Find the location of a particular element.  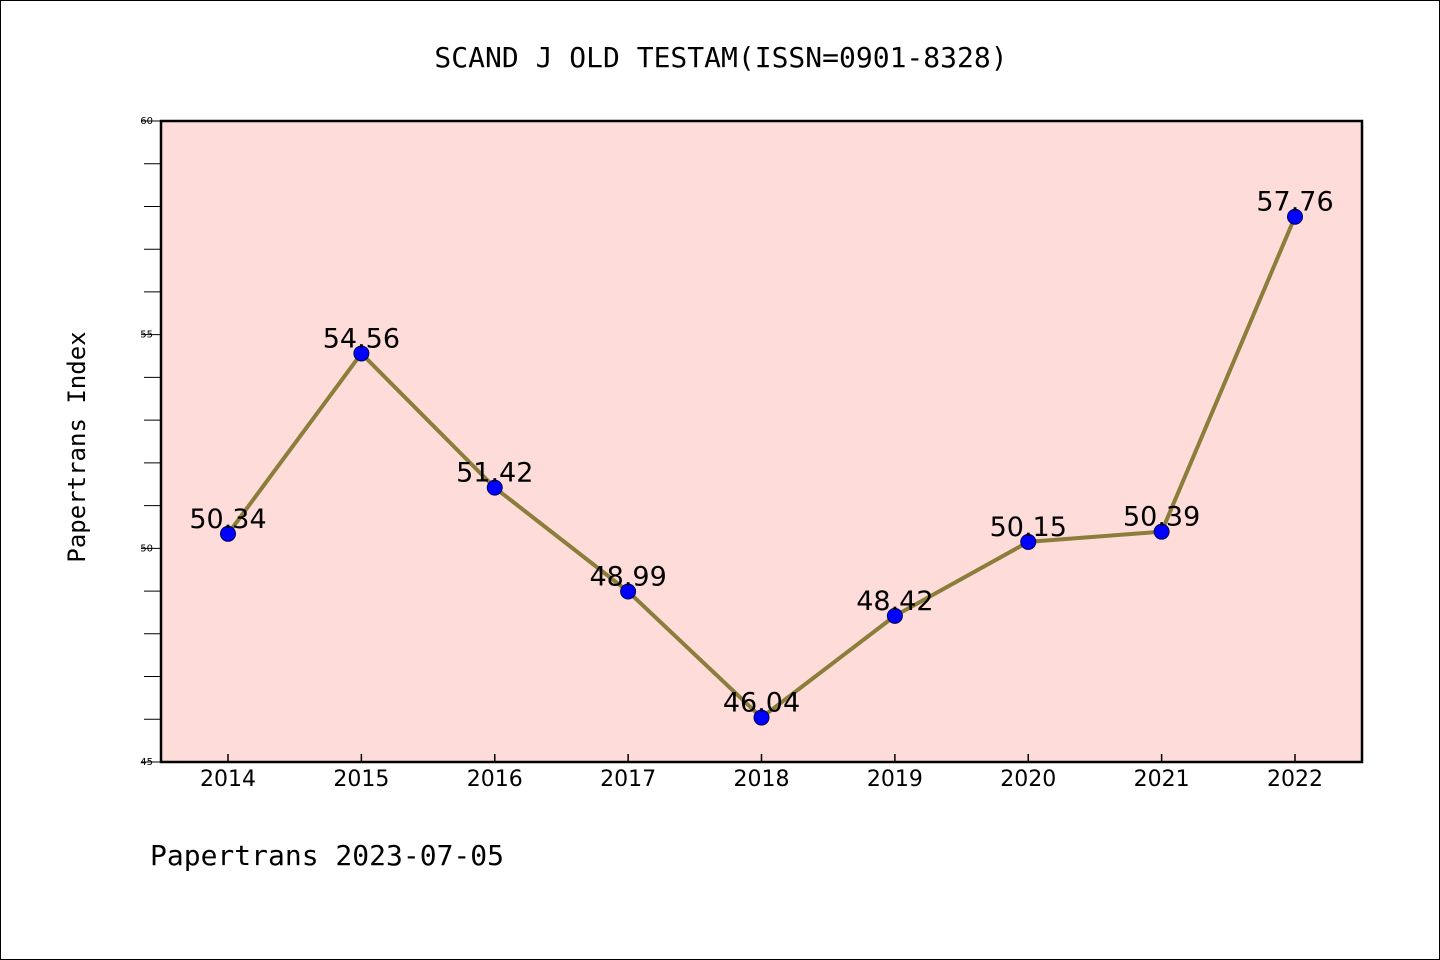

y-tick-label: 60 is located at coordinates (146, 121).